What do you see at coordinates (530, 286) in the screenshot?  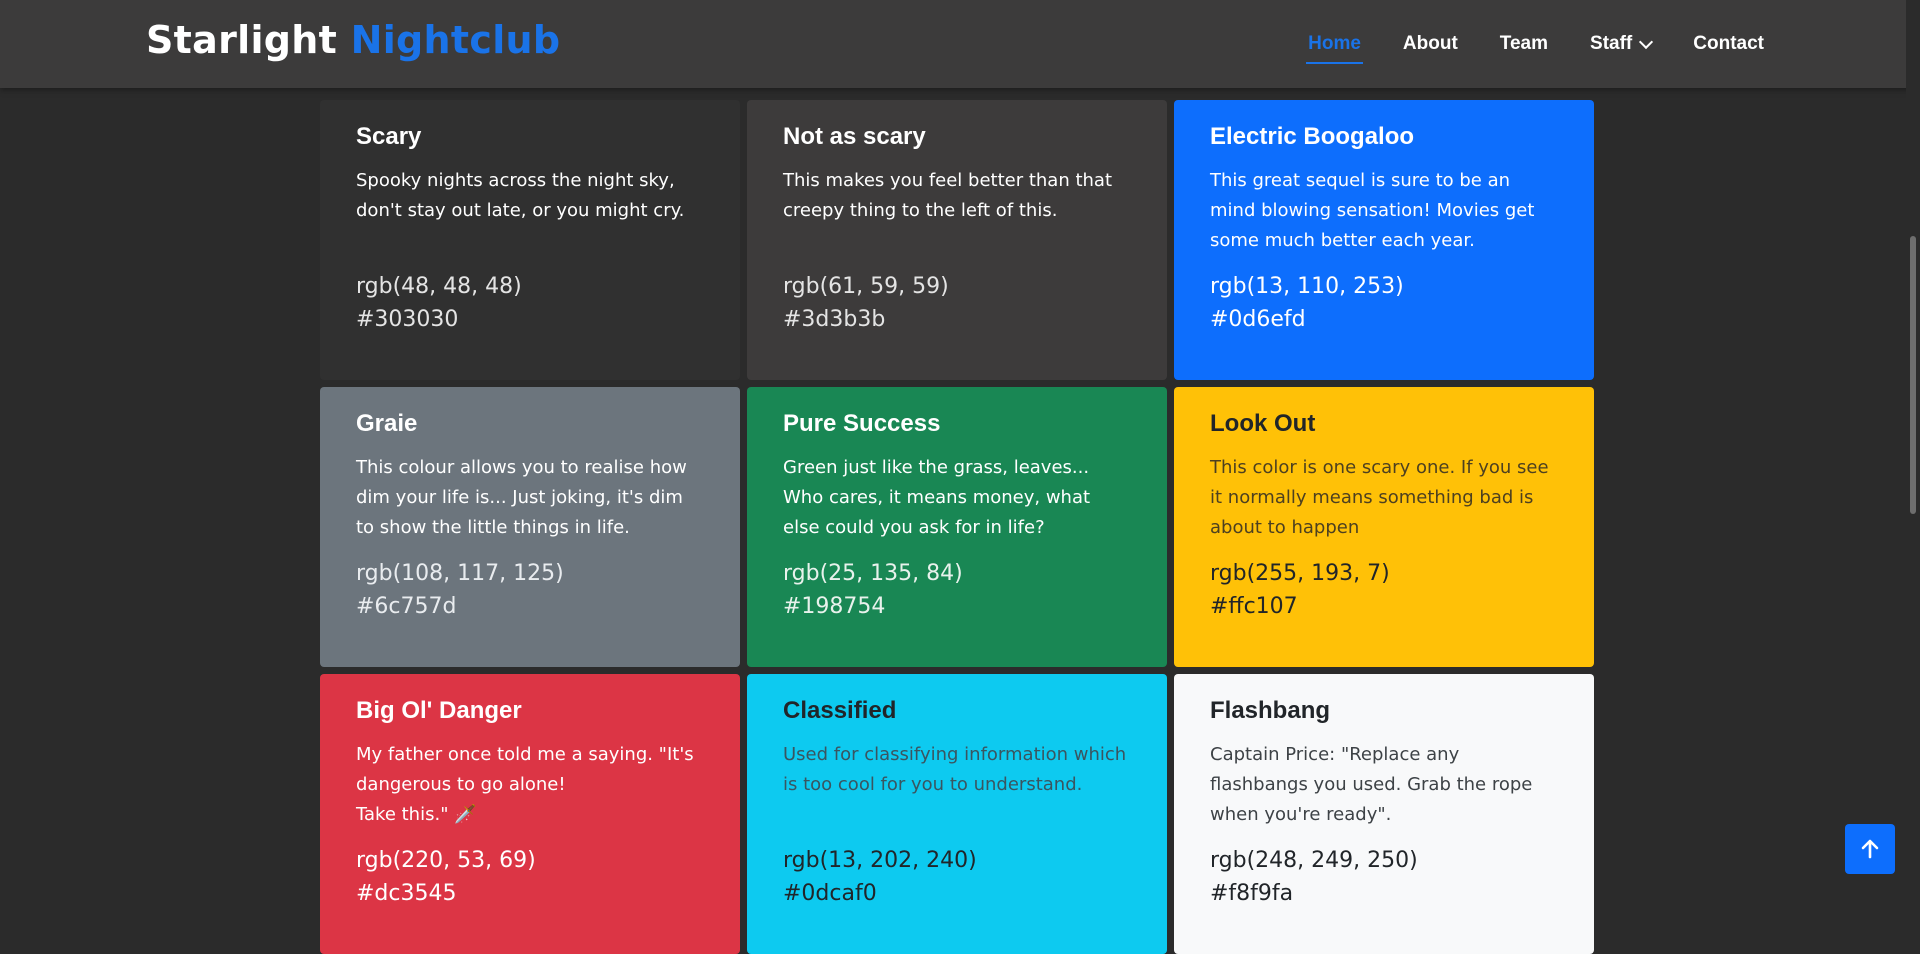 I see `card-rgb: rgb(48, 48, 48)` at bounding box center [530, 286].